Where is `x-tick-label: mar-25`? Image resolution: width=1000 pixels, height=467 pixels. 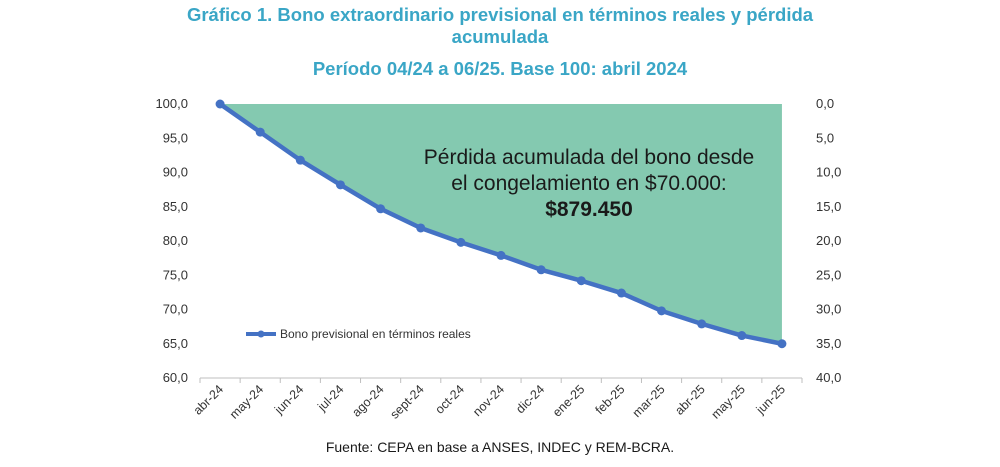 x-tick-label: mar-25 is located at coordinates (649, 401).